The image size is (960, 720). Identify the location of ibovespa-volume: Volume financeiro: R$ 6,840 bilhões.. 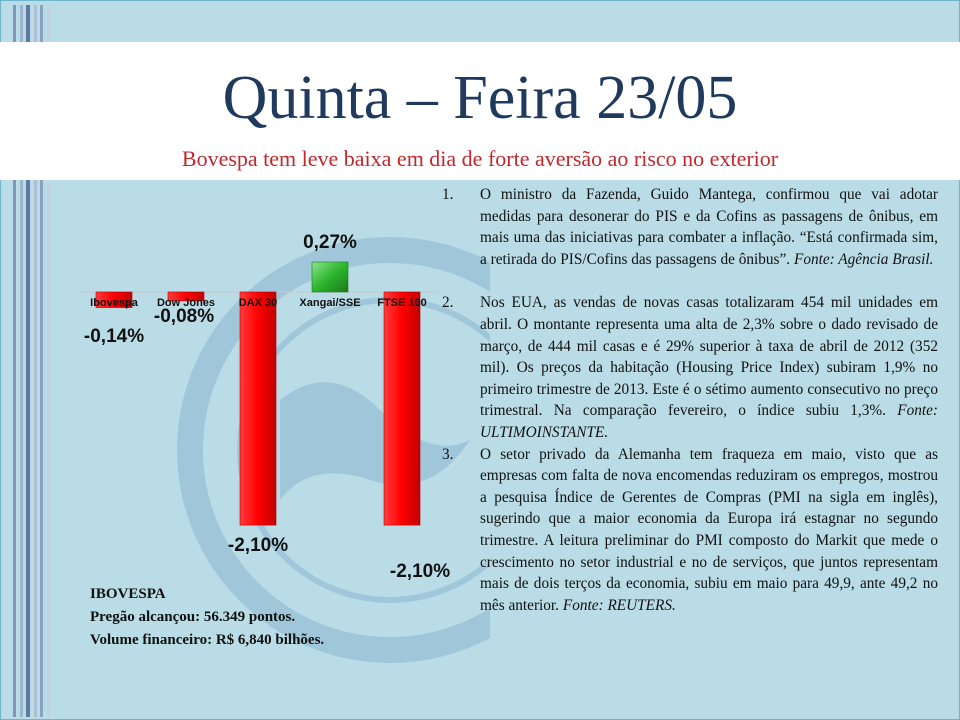
(207, 640).